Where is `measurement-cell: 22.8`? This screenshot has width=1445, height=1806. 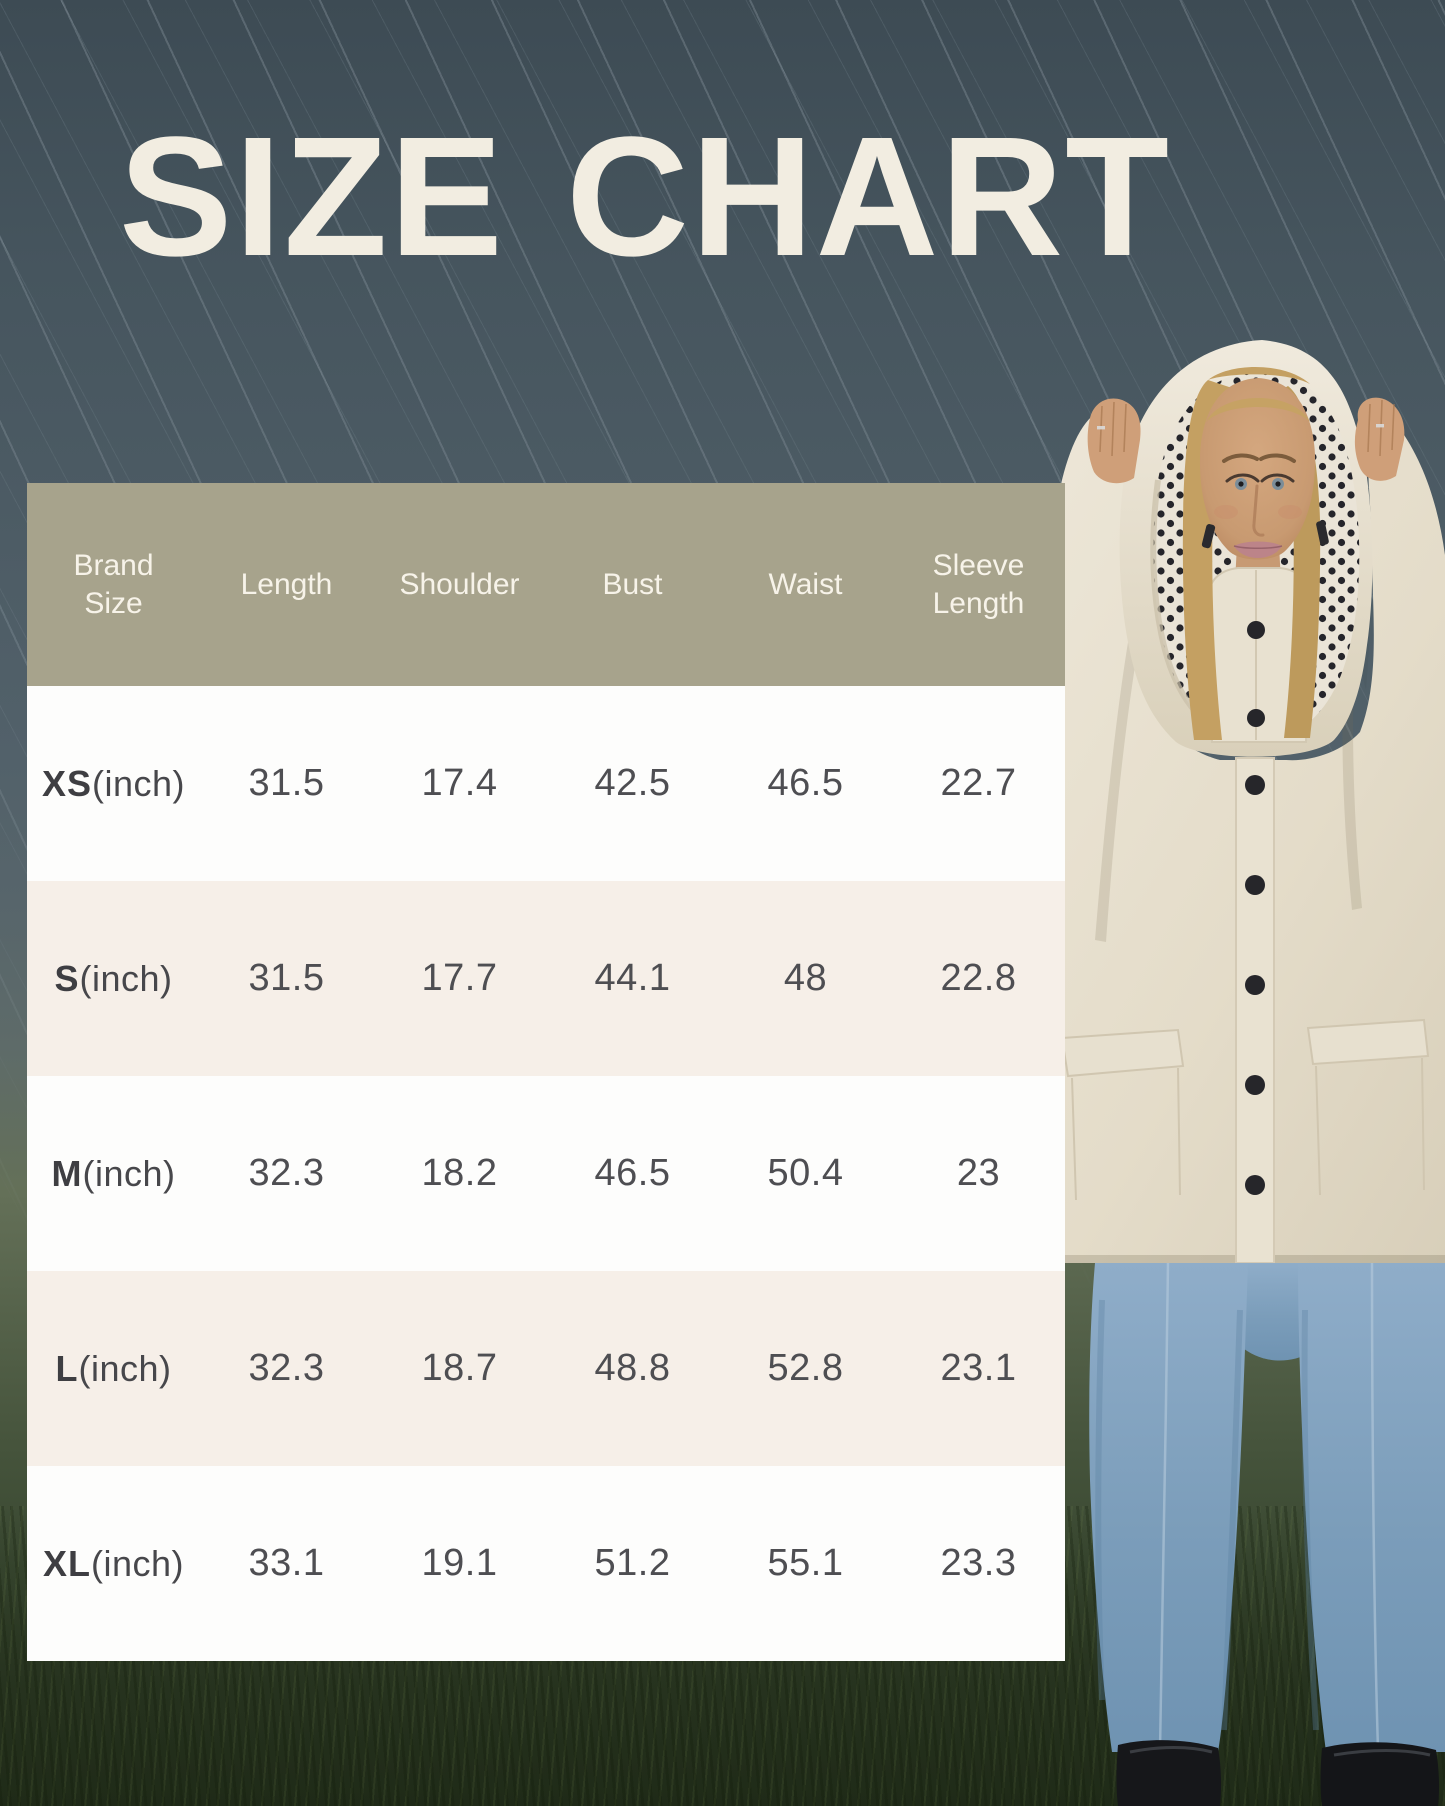
measurement-cell: 22.8 is located at coordinates (978, 978).